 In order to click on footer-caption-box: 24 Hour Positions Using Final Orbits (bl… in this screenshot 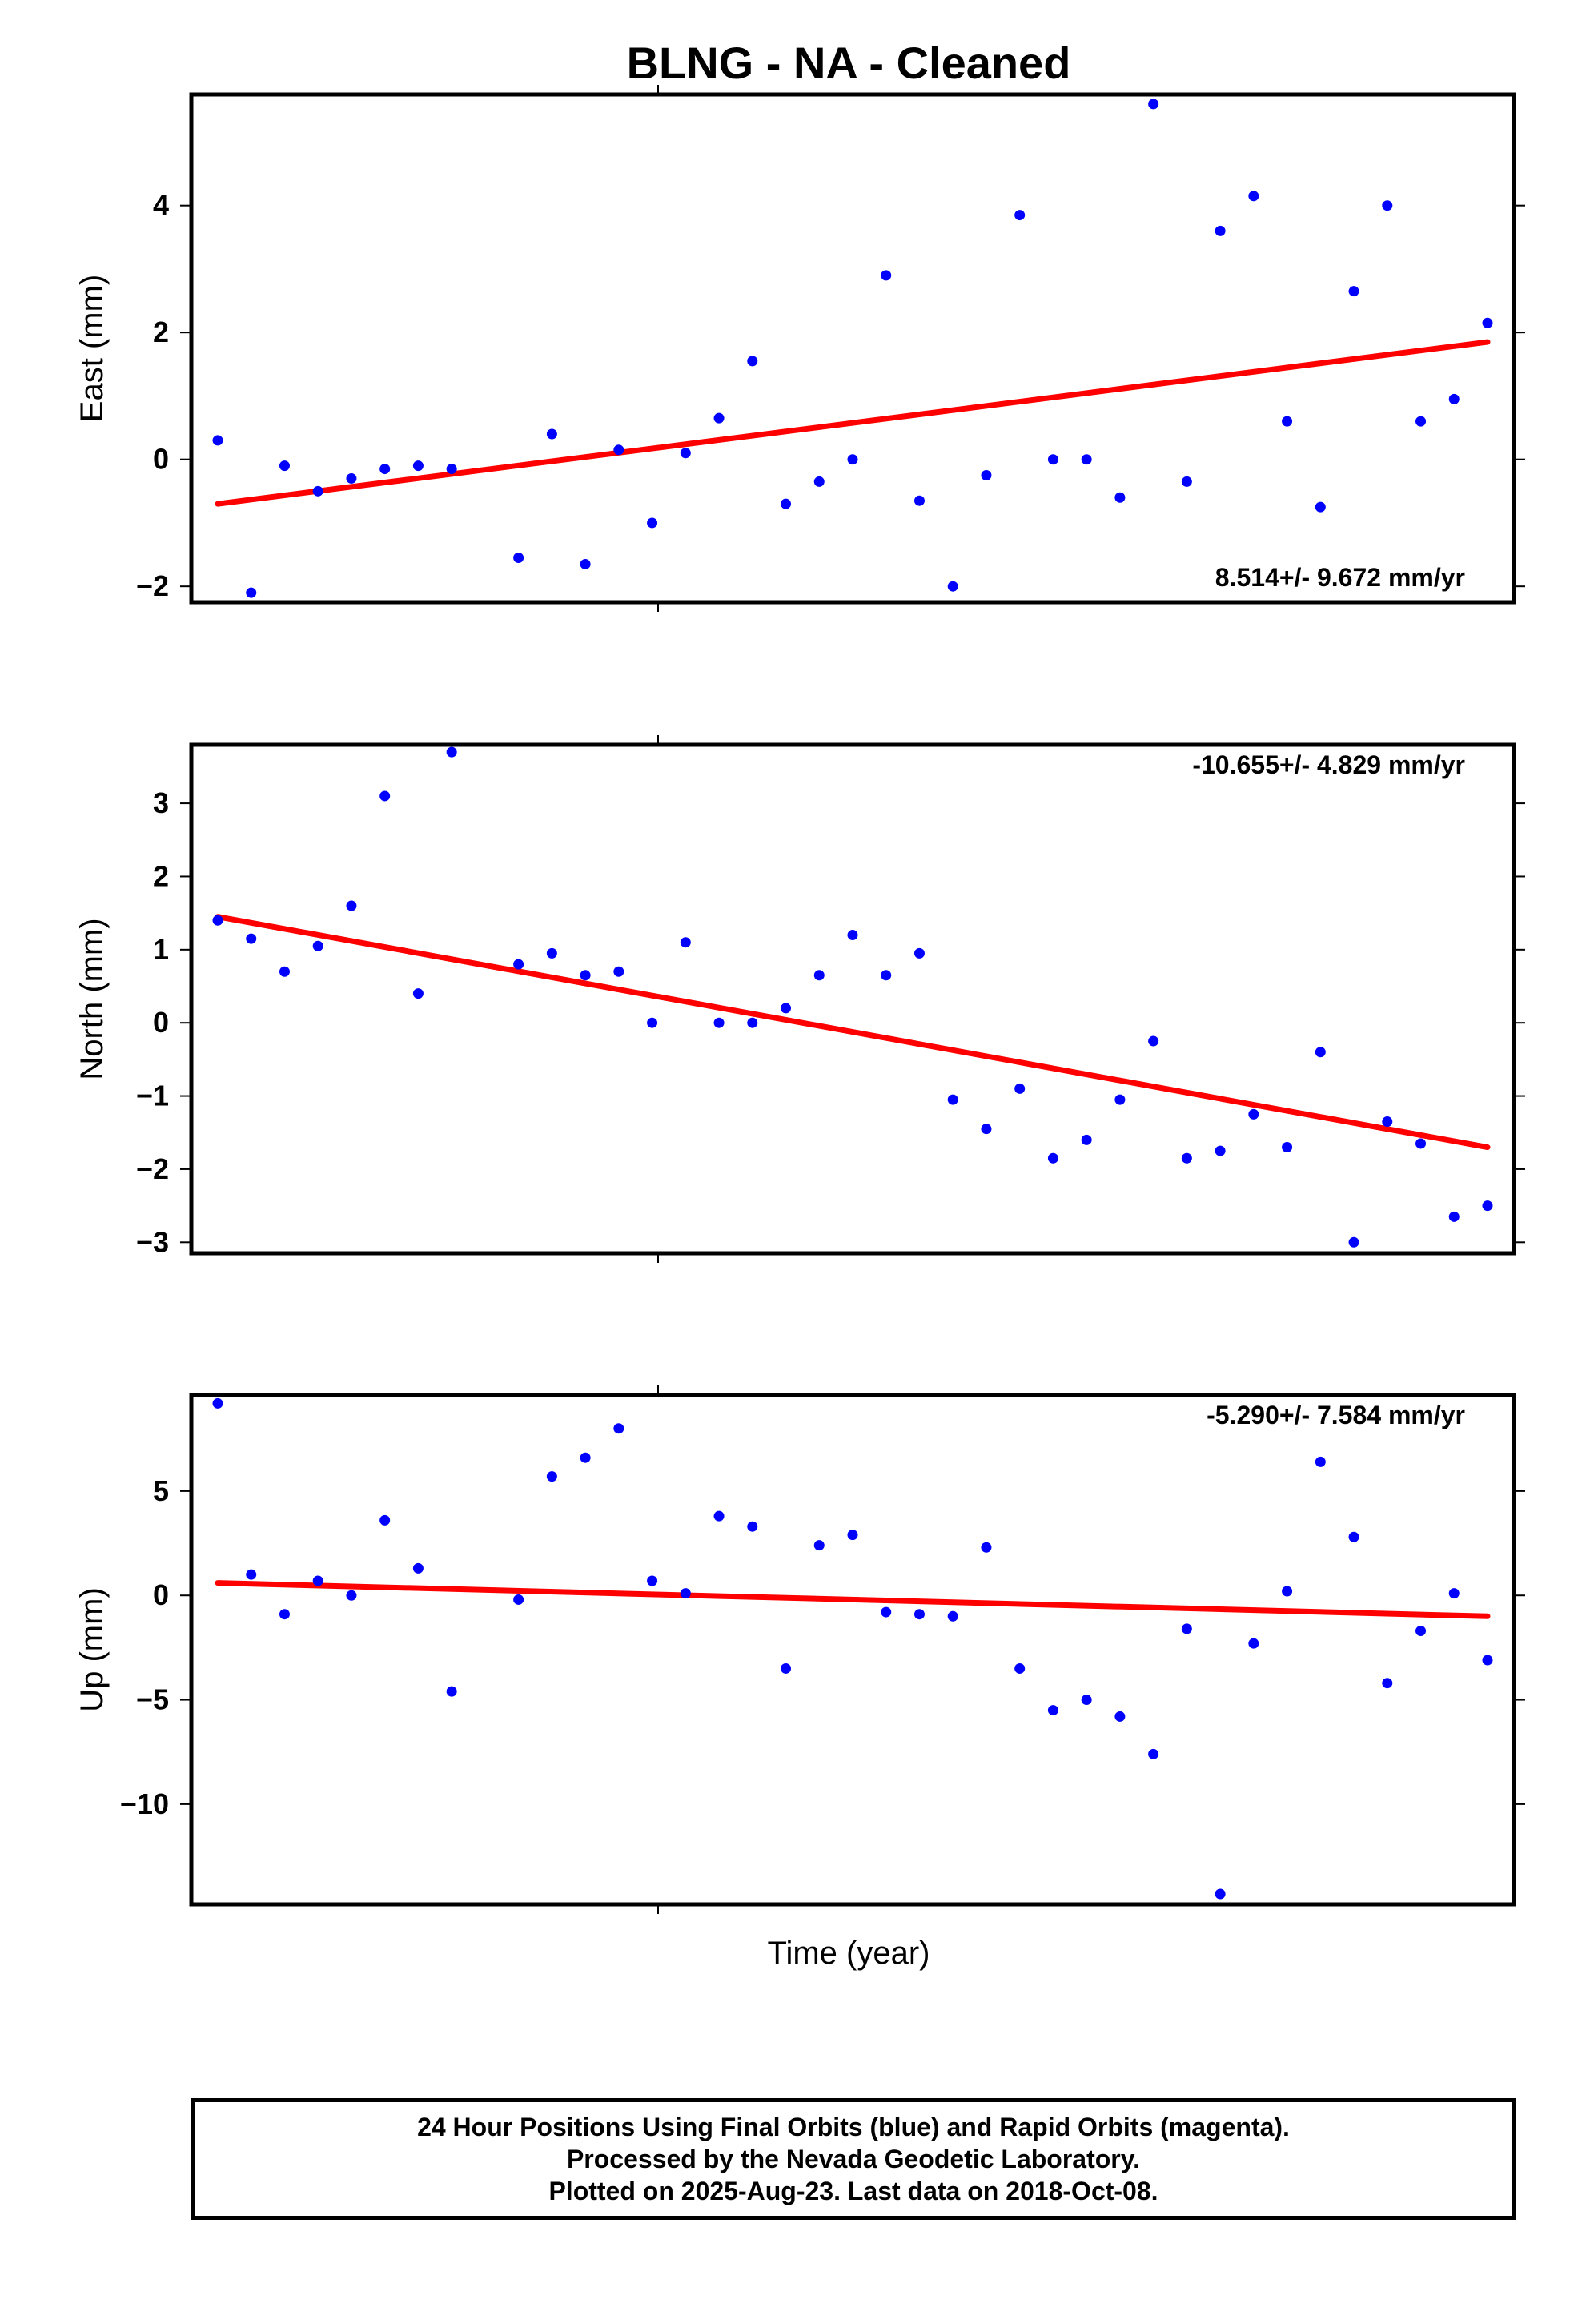, I will do `click(853, 2159)`.